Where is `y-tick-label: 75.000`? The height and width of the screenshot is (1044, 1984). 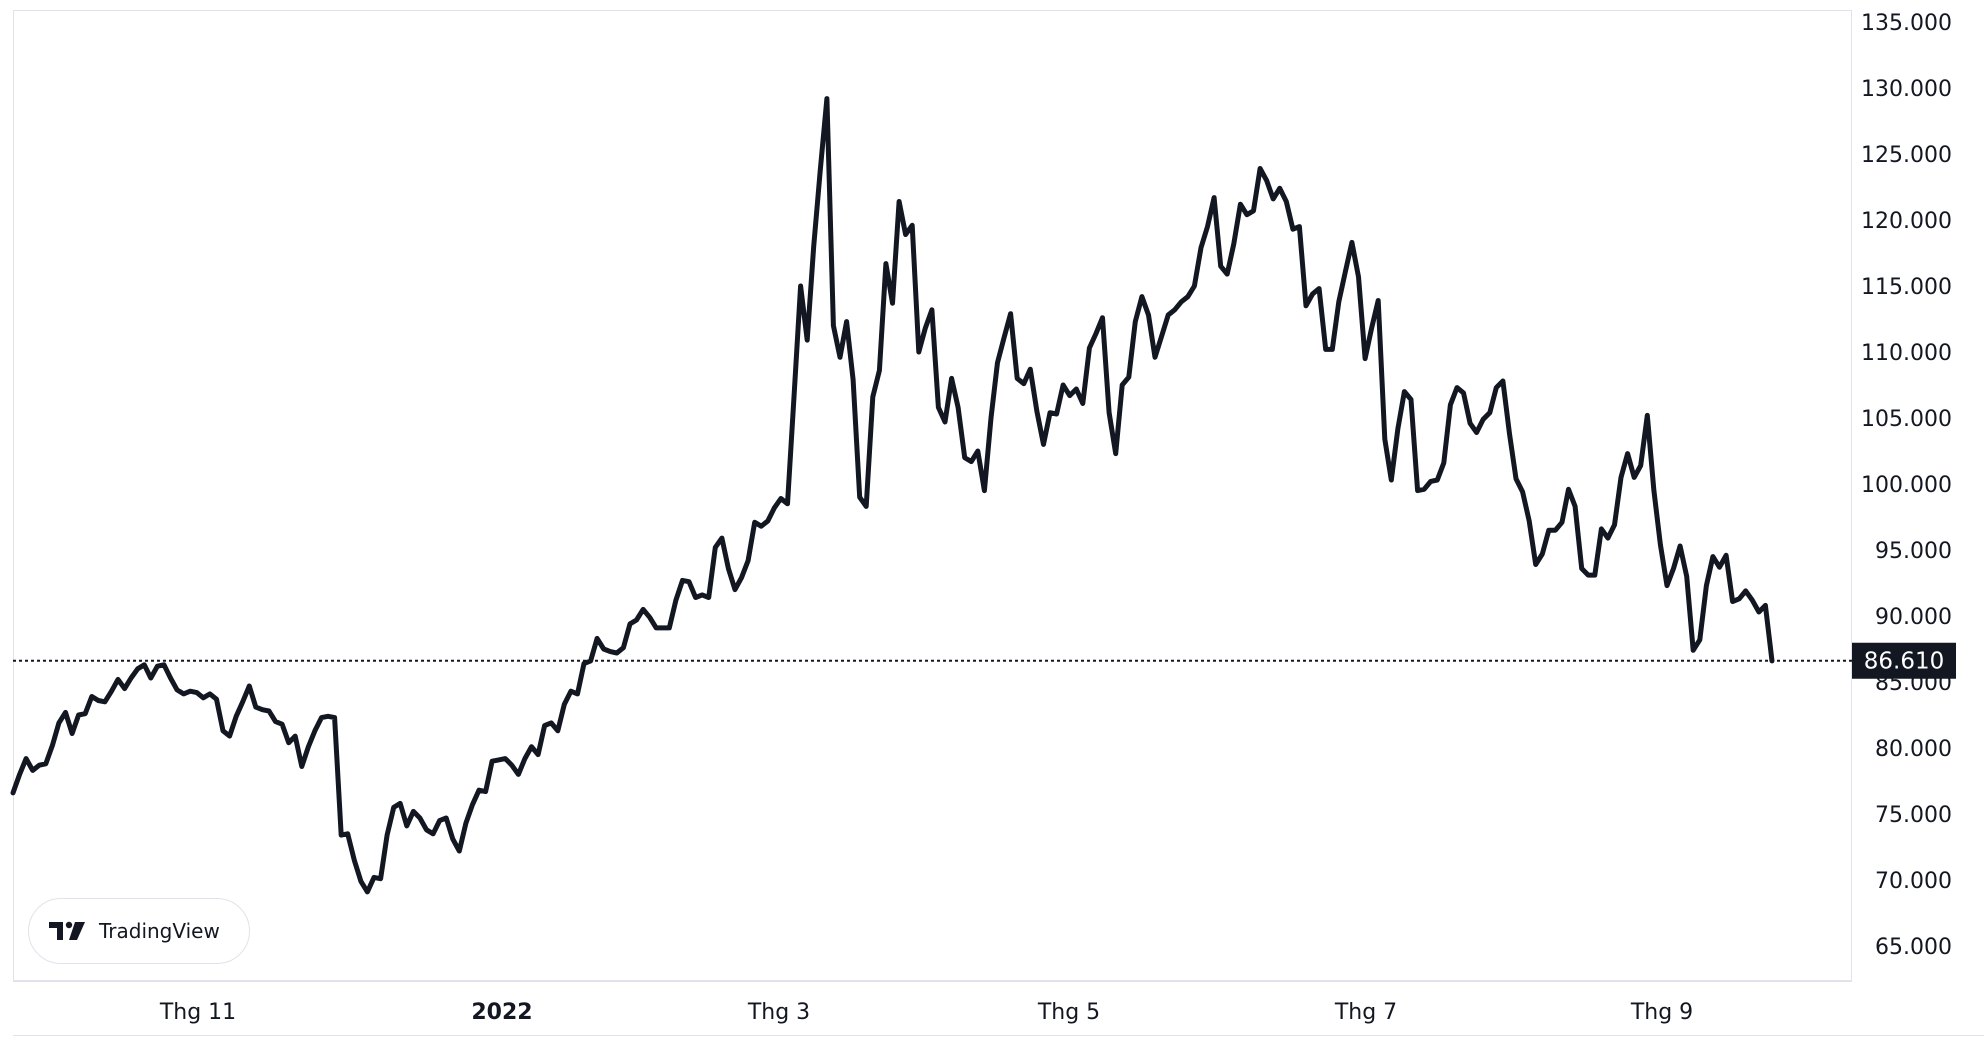
y-tick-label: 75.000 is located at coordinates (1913, 815).